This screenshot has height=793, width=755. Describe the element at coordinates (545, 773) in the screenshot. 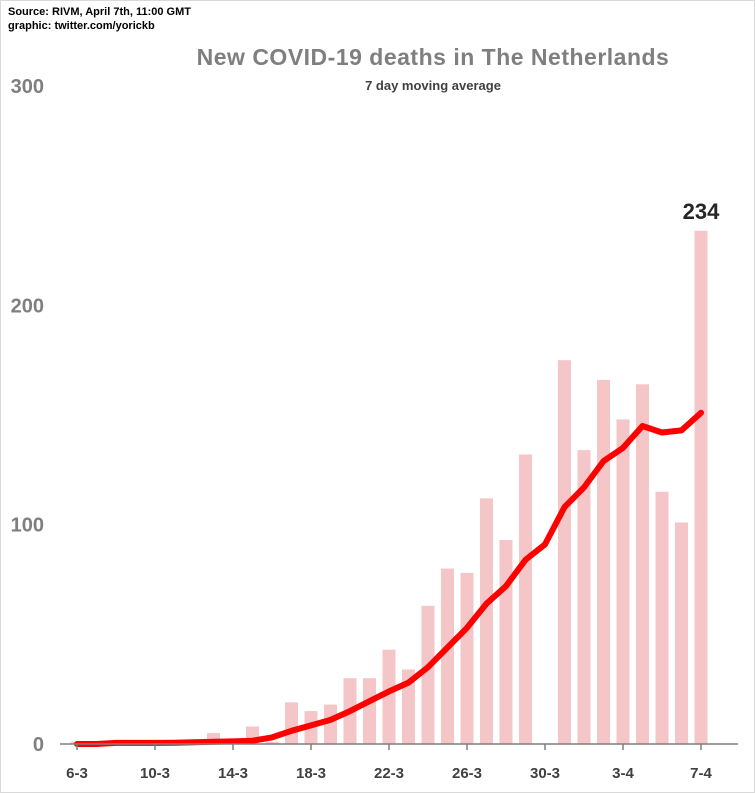

I see `x-tick-label: 30-3` at that location.